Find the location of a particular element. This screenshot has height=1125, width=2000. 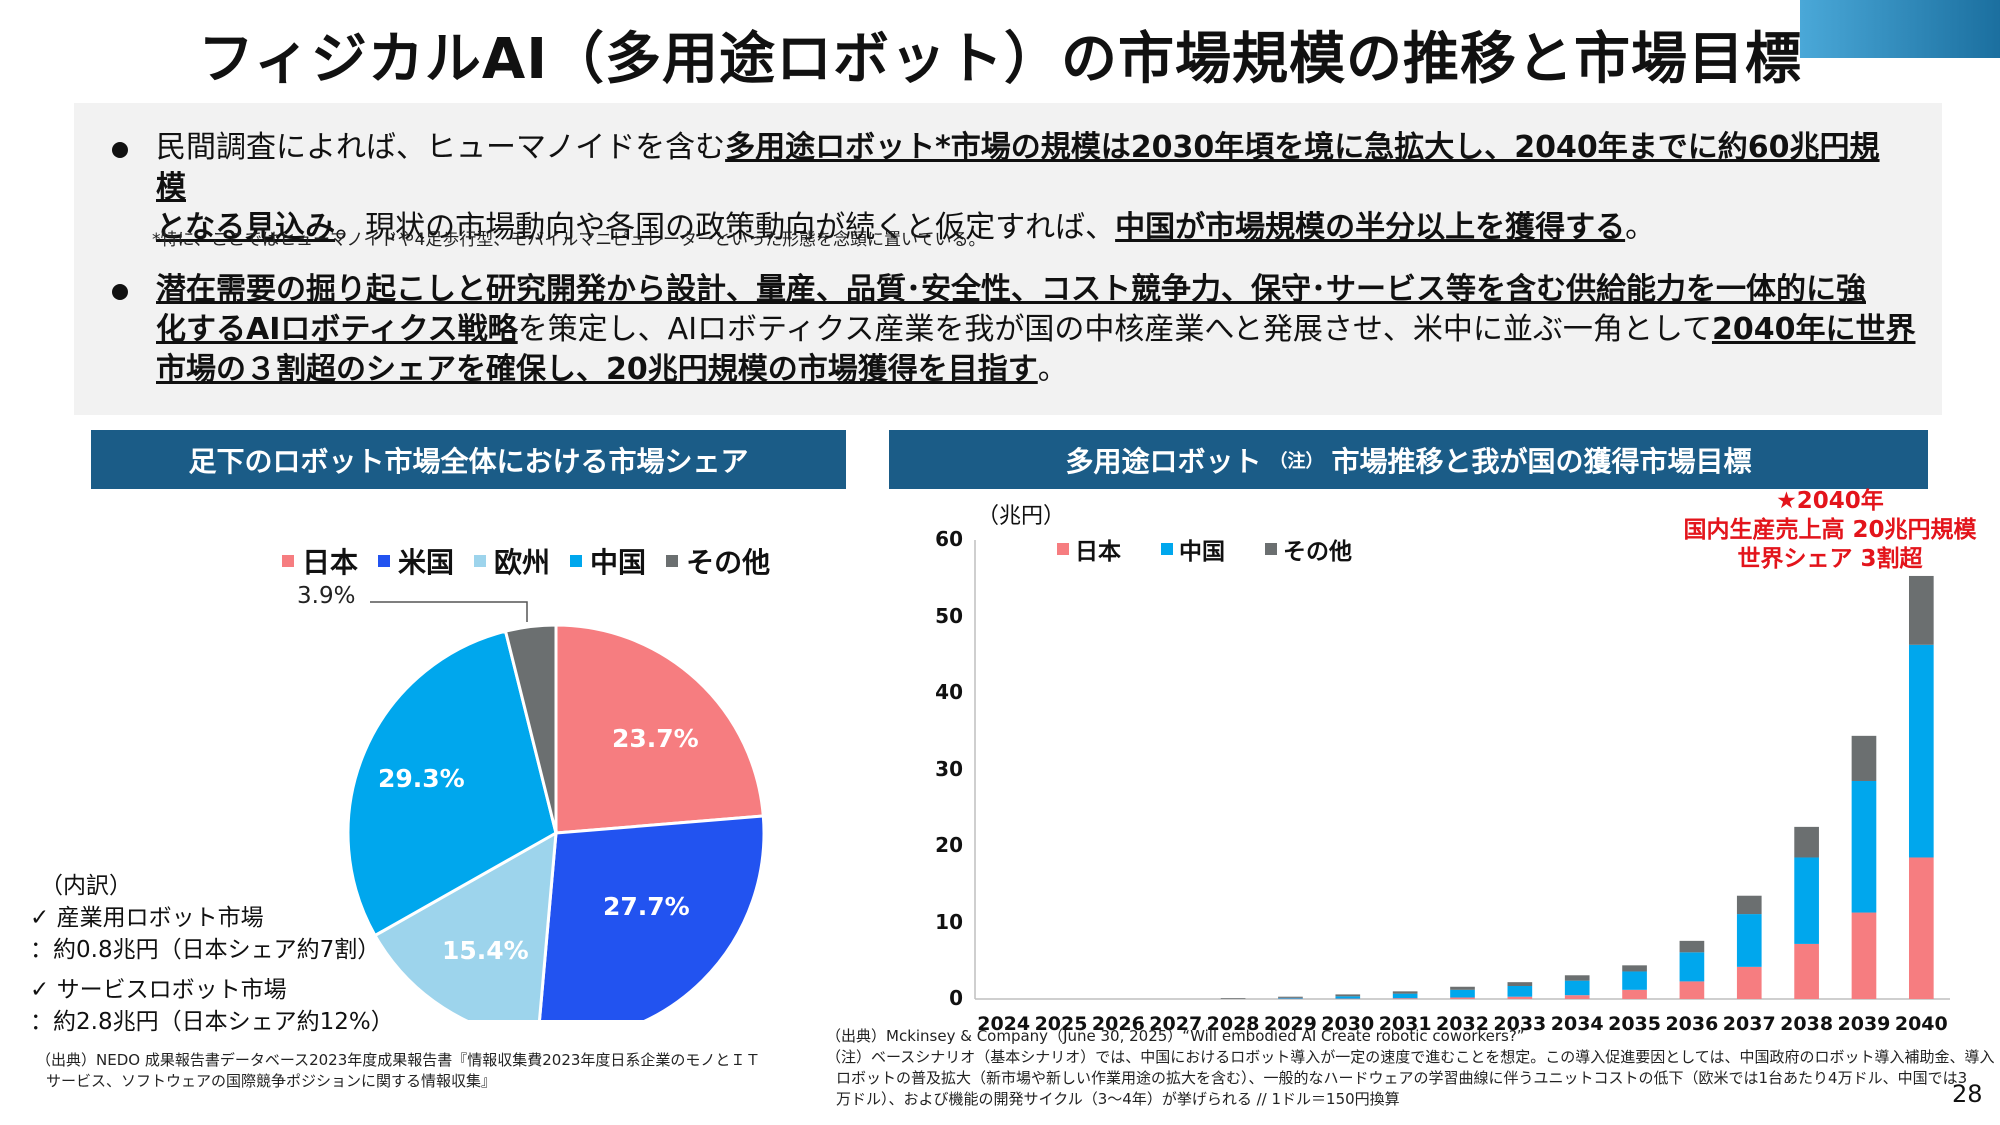

x-tick-label: 2028 is located at coordinates (1233, 1024).